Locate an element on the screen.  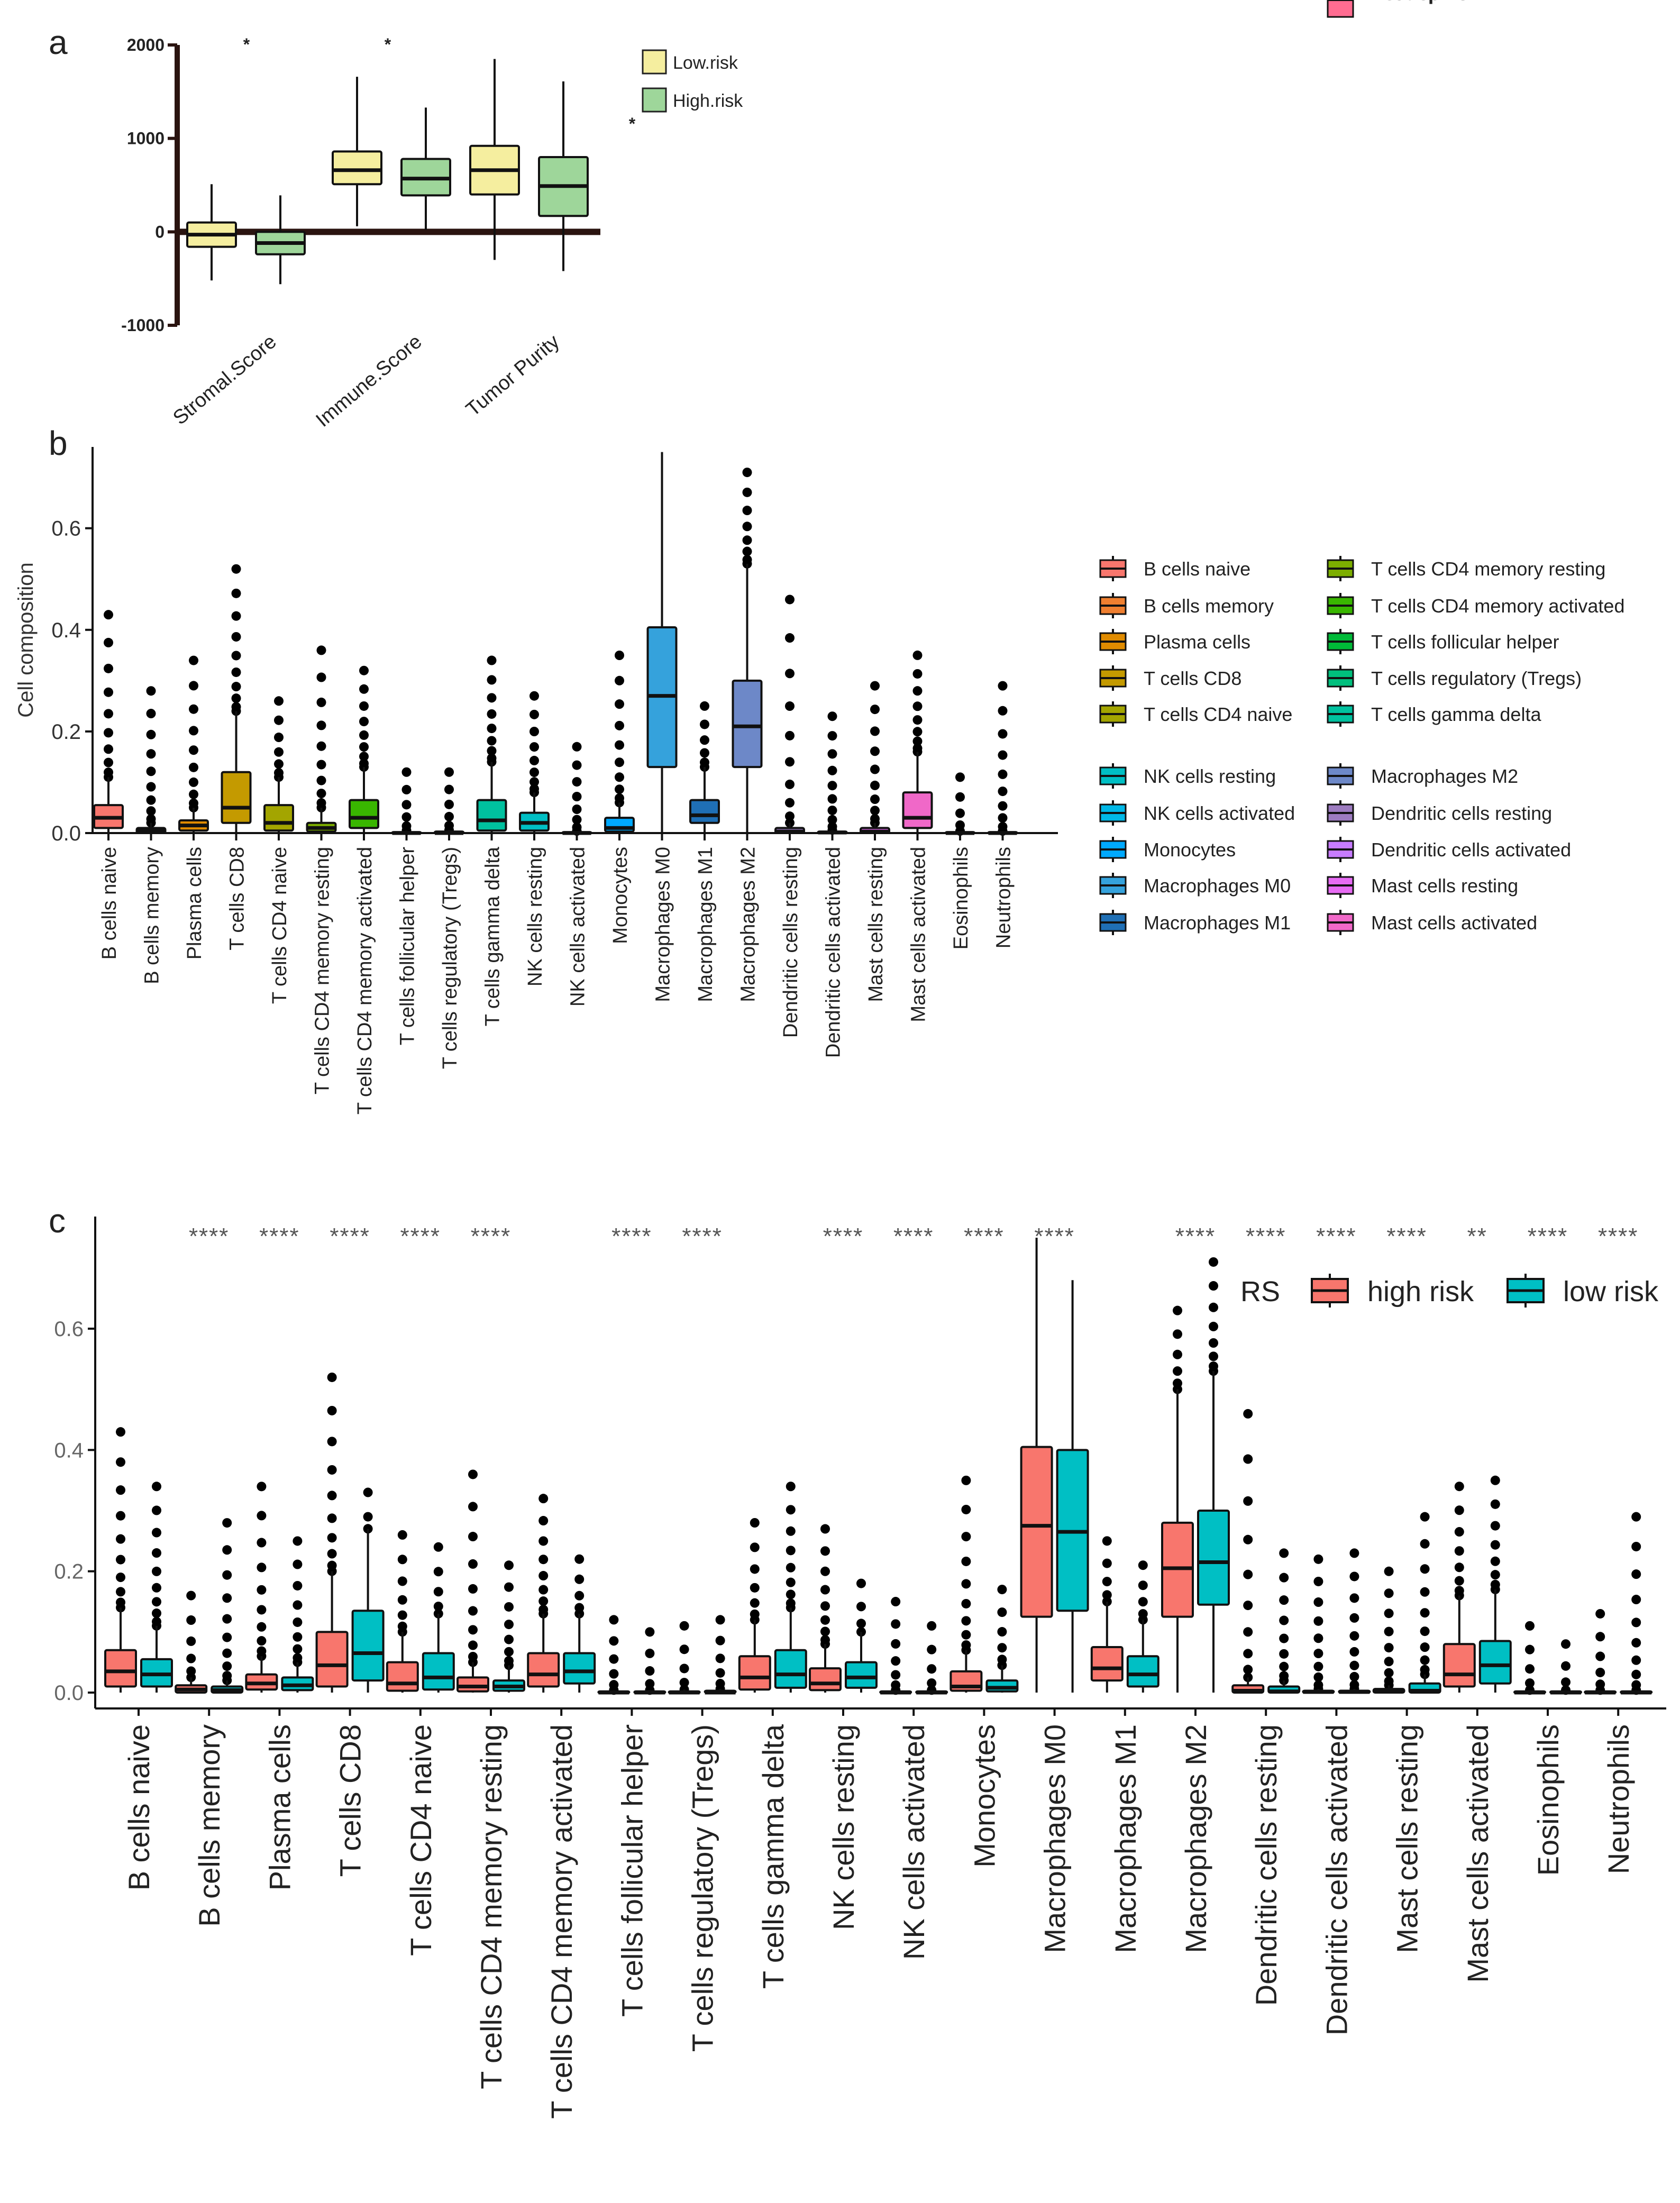
box-plasma-cells is located at coordinates (193, 744).